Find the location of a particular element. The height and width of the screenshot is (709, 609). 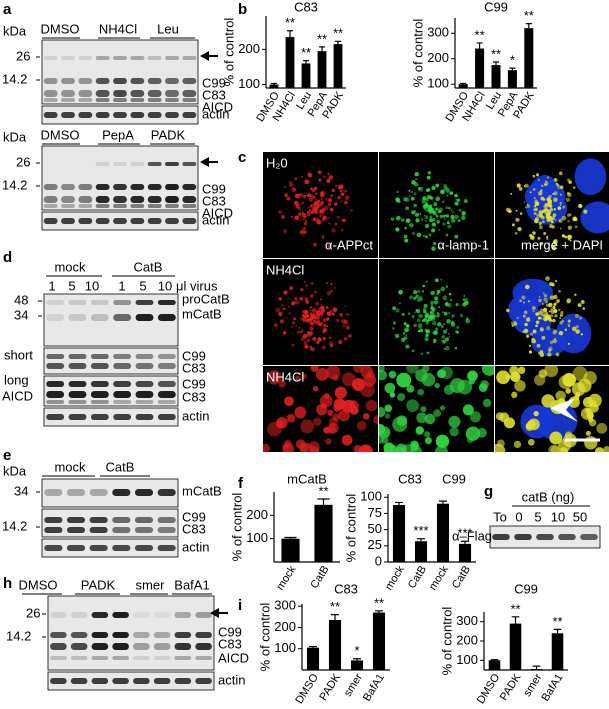

blot-background is located at coordinates (111, 320).